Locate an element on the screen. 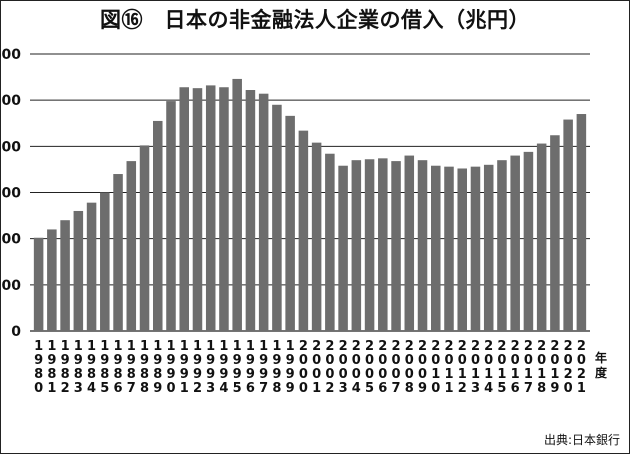  bar-1990 is located at coordinates (171, 216).